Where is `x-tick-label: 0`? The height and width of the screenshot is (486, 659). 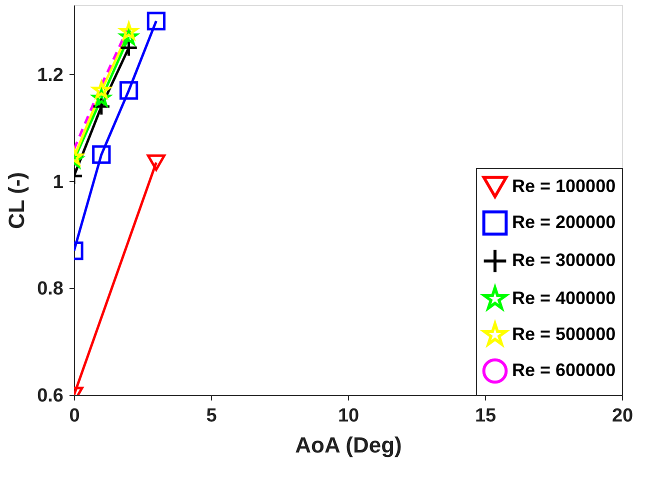
x-tick-label: 0 is located at coordinates (74, 416).